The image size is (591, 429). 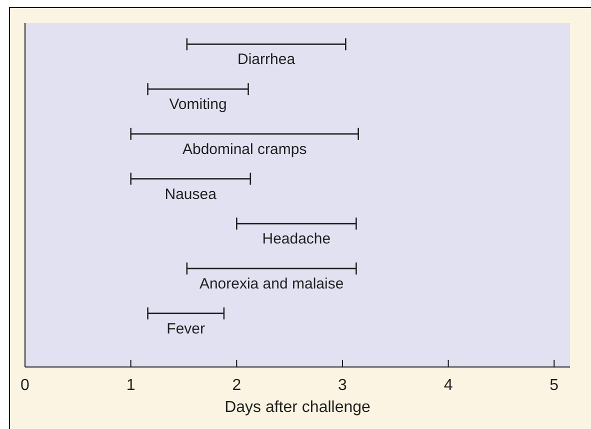 I want to click on y-tick-label: Vomiting, so click(x=198, y=105).